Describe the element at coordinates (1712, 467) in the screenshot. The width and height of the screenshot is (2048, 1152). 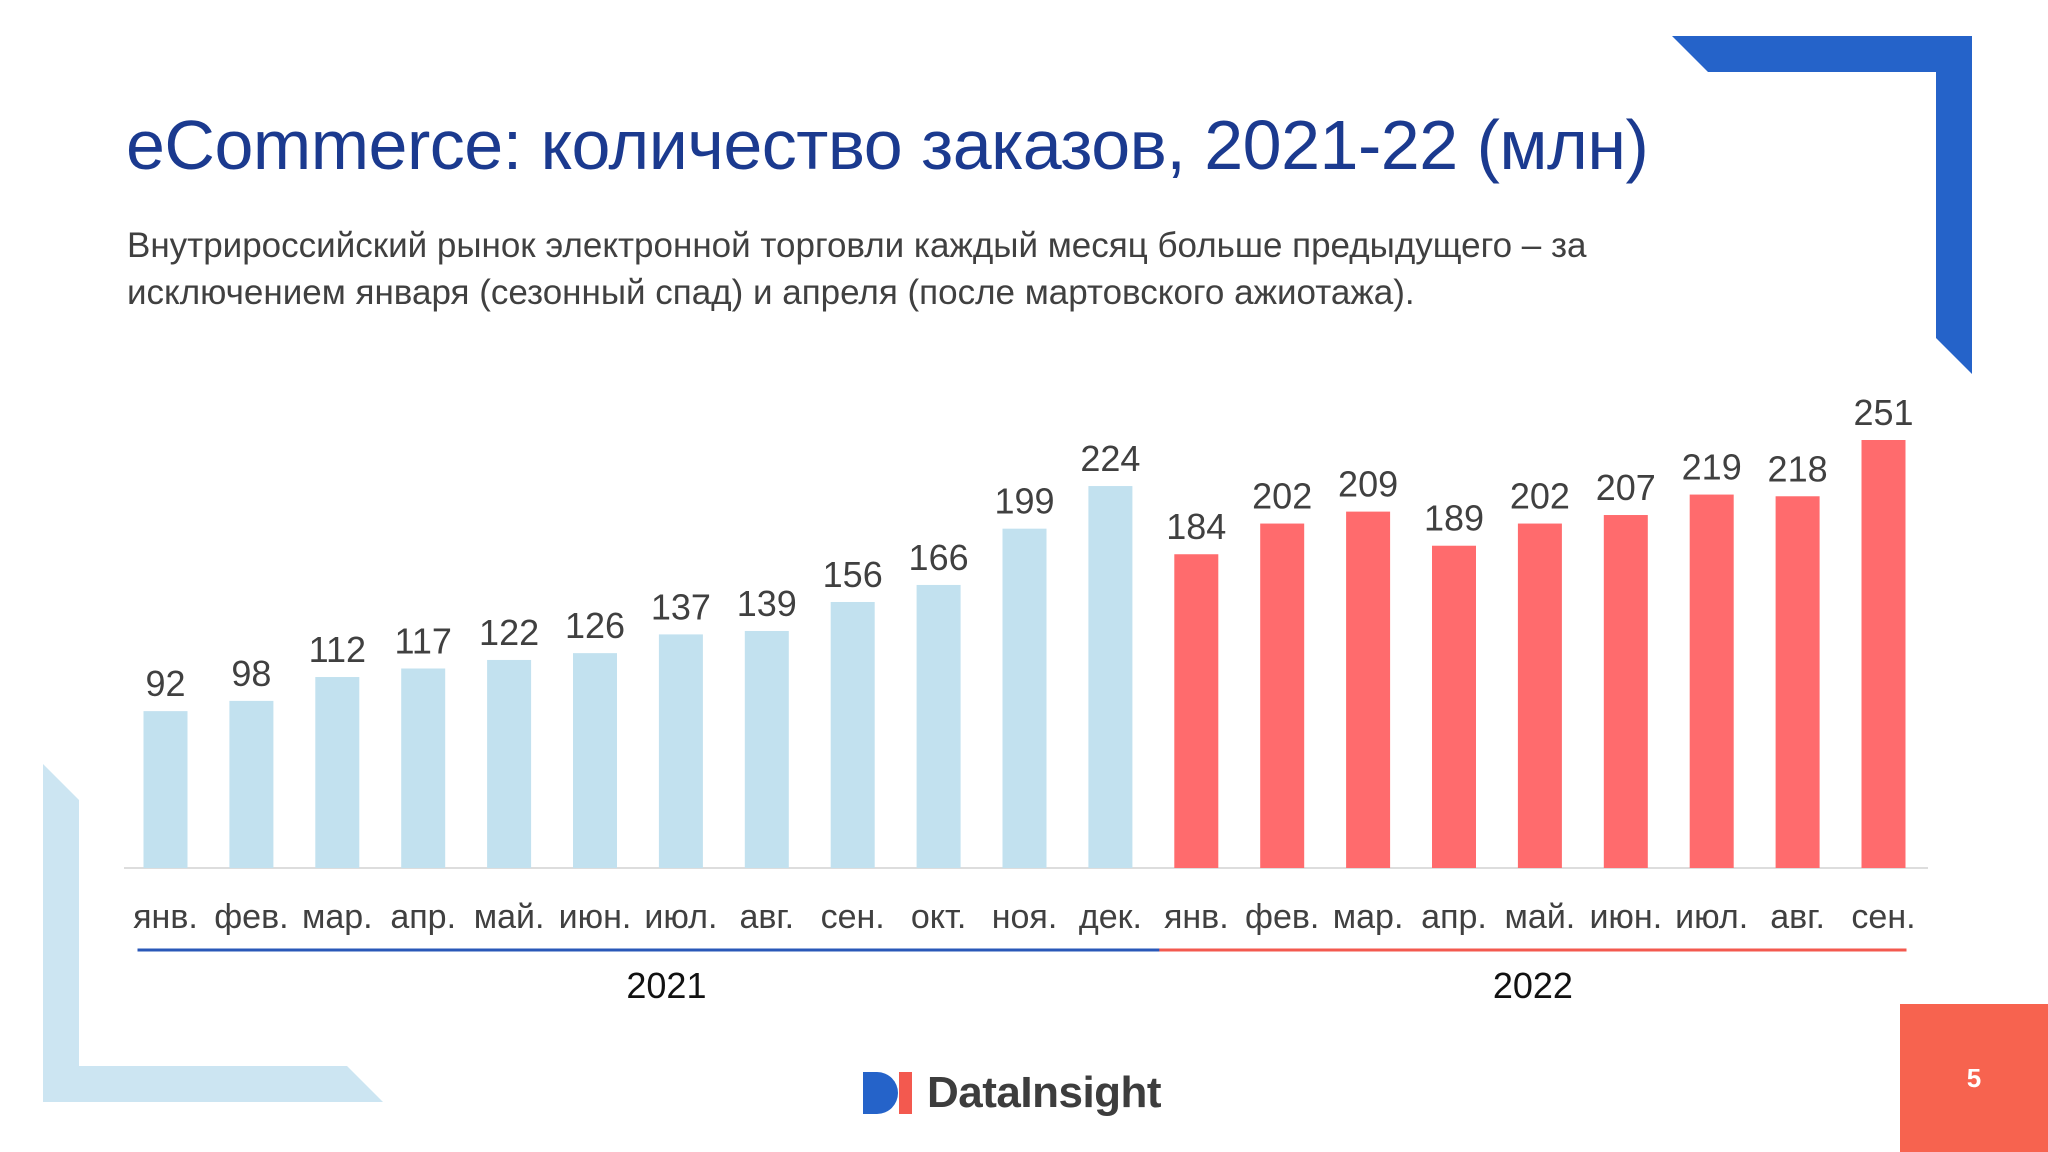
I see `data-label: 219` at that location.